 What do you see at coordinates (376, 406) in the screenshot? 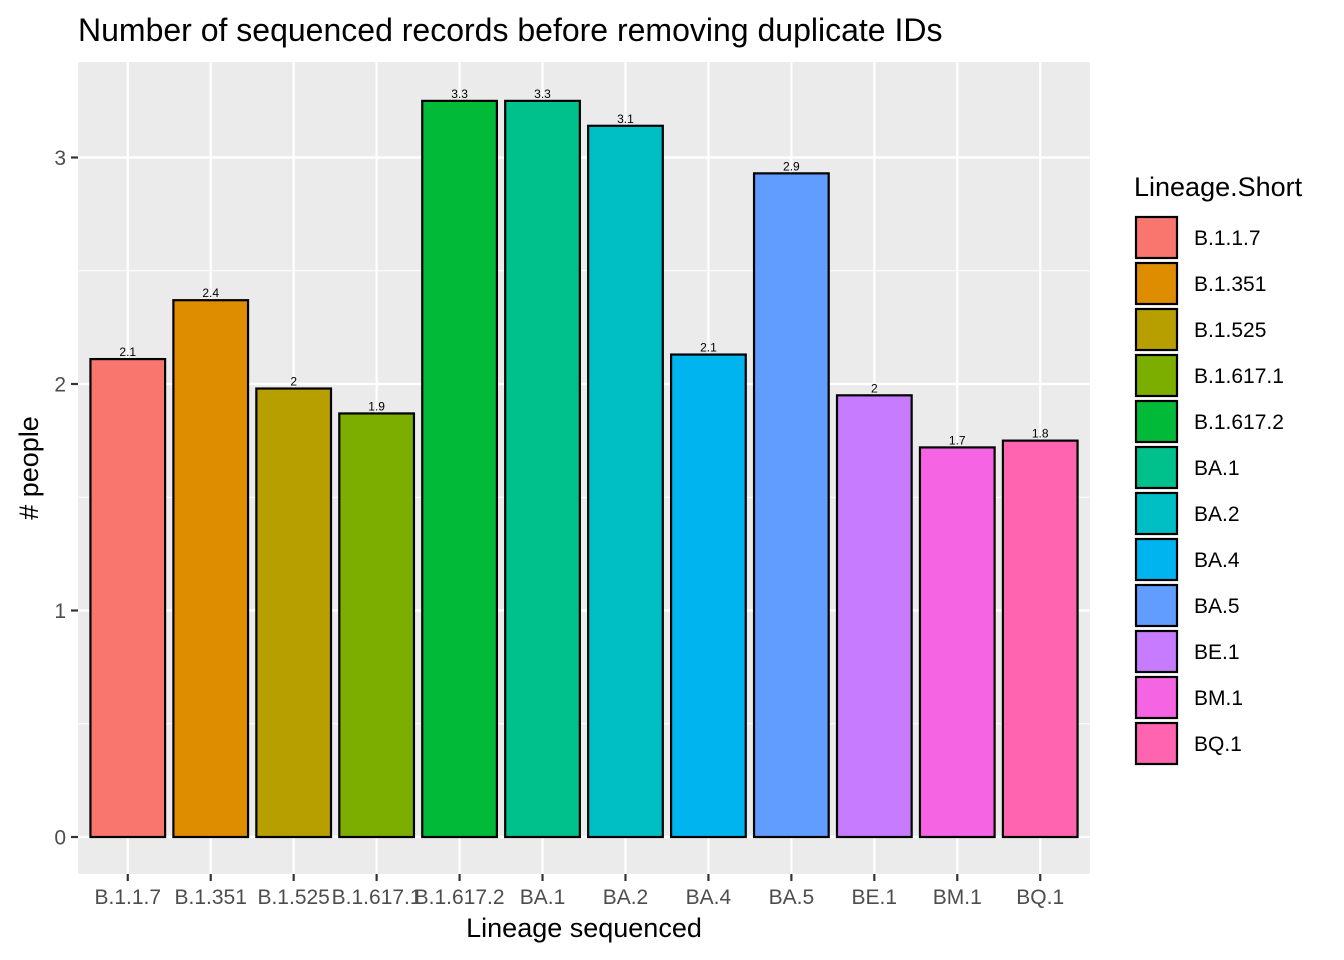
I see `bar-value-label: 1.9` at bounding box center [376, 406].